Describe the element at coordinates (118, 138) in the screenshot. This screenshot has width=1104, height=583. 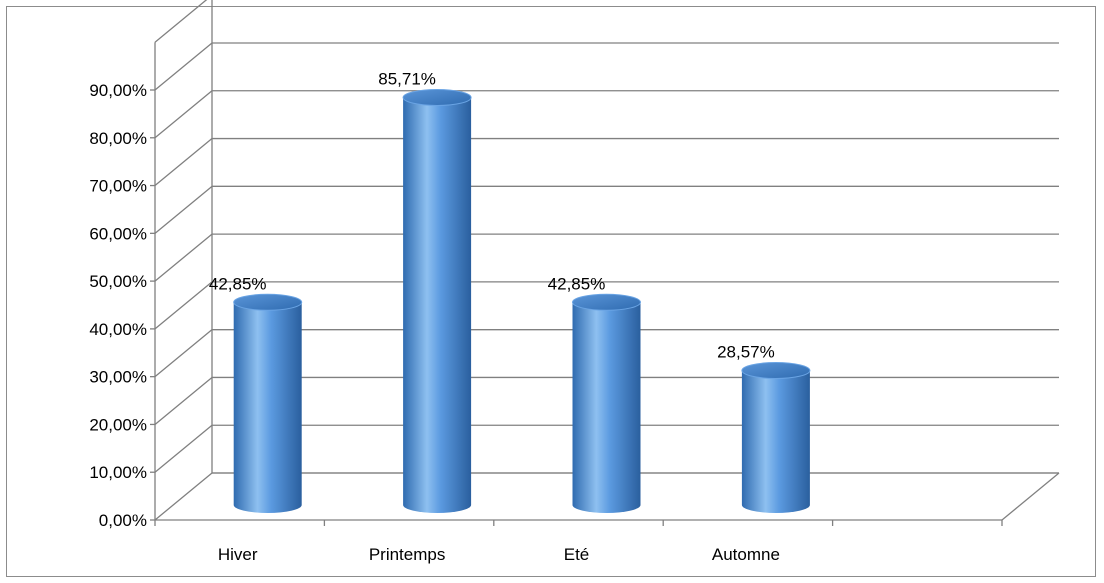
I see `y-tick-label: 80,00%` at that location.